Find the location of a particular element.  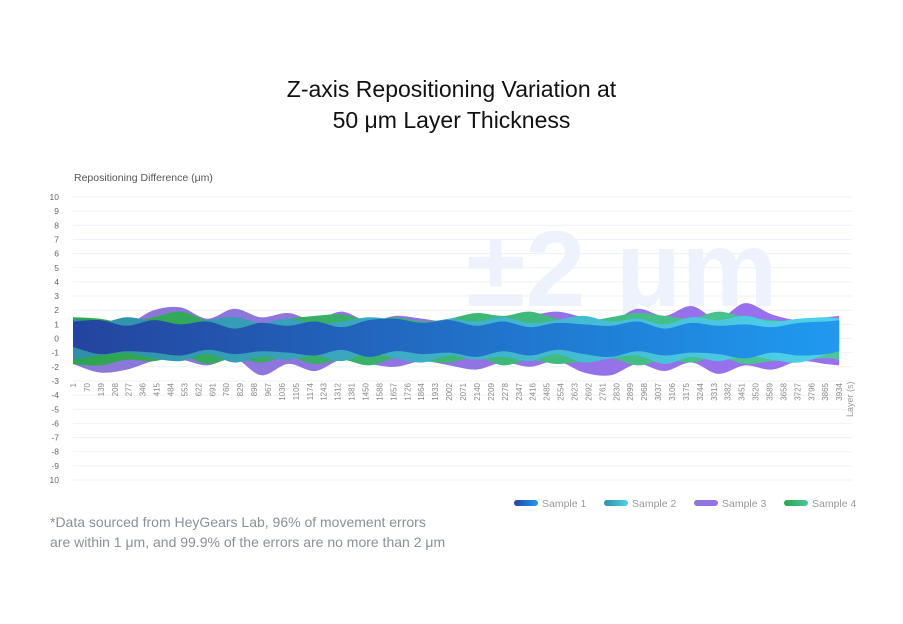

x-tick-label: 484 is located at coordinates (171, 389).